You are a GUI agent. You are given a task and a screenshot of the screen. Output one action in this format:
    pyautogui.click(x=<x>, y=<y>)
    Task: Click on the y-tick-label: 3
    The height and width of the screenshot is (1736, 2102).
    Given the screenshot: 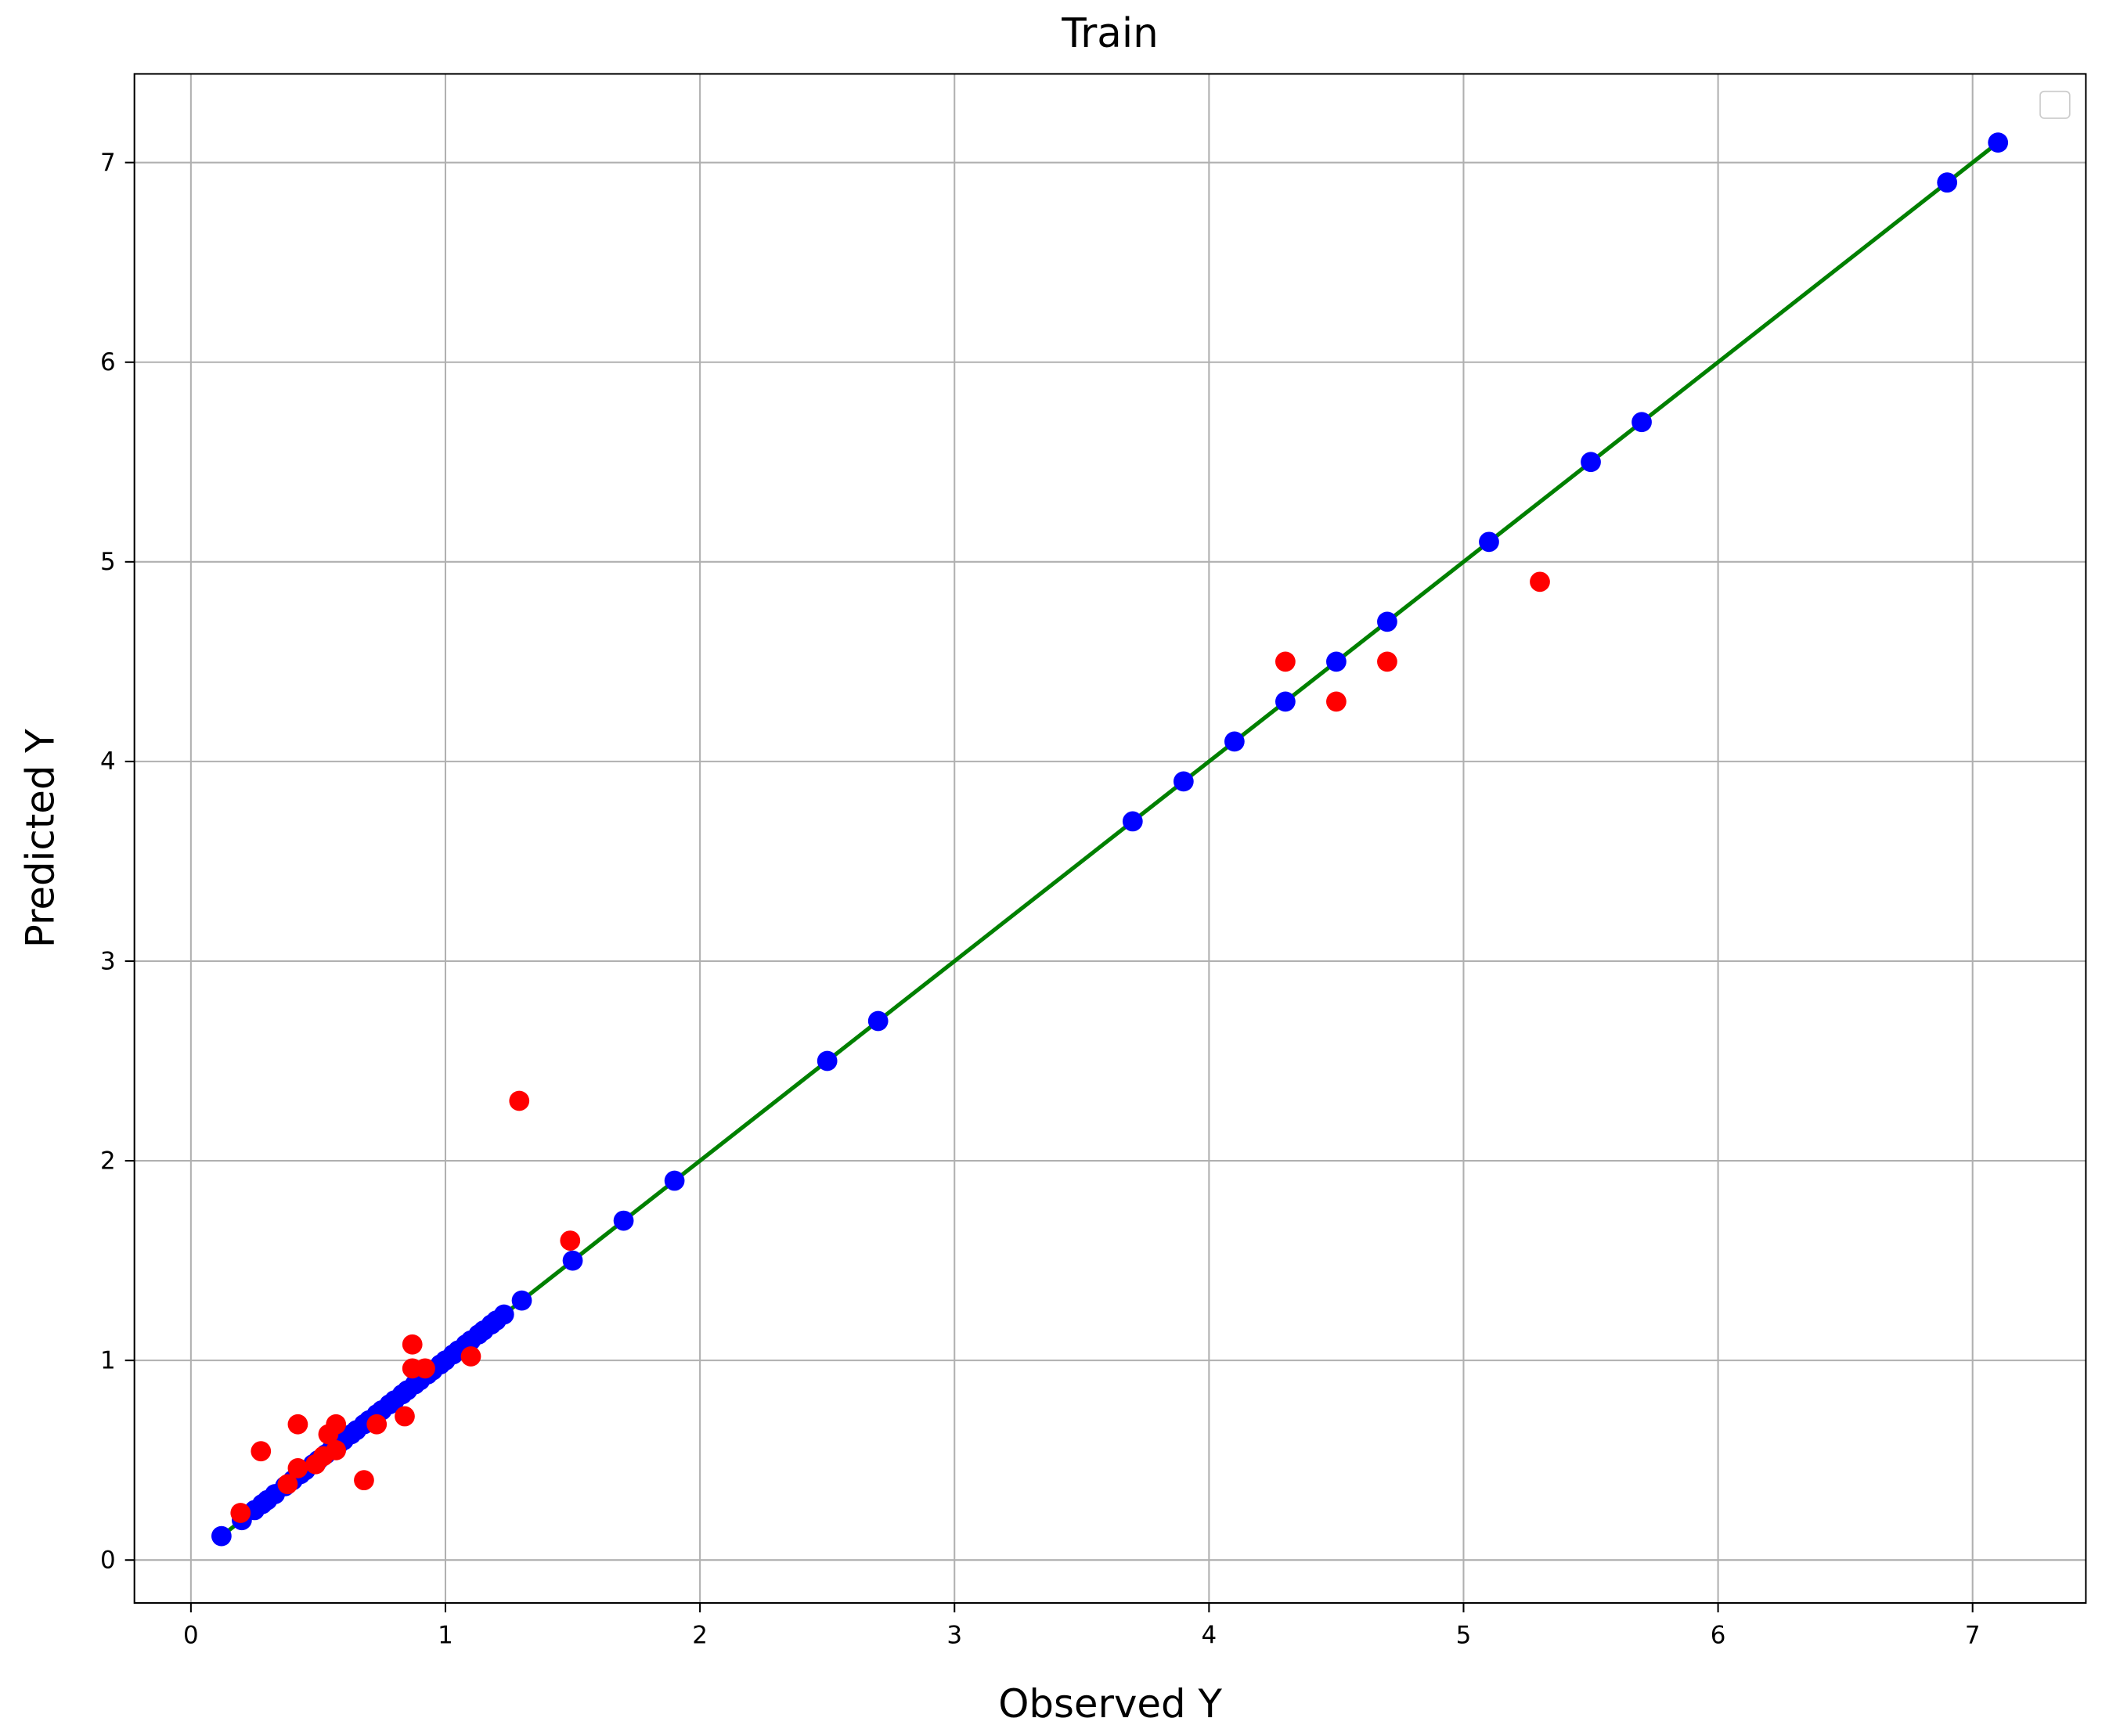 What is the action you would take?
    pyautogui.click(x=108, y=961)
    